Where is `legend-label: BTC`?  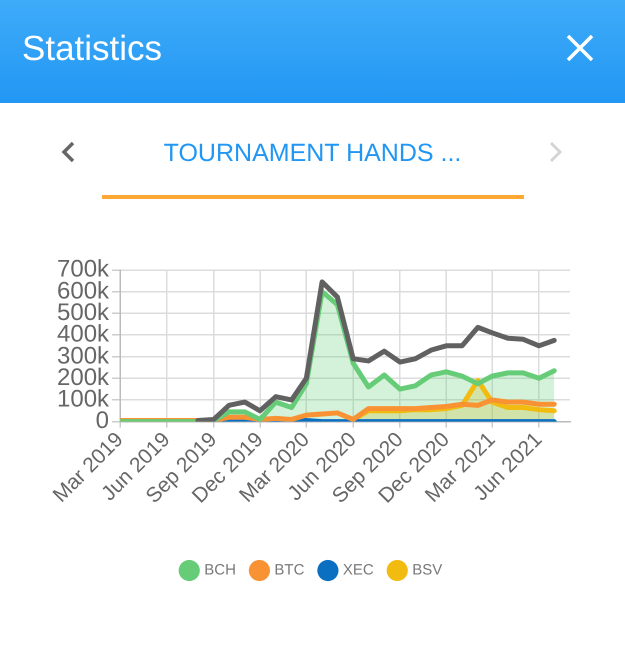
legend-label: BTC is located at coordinates (289, 570).